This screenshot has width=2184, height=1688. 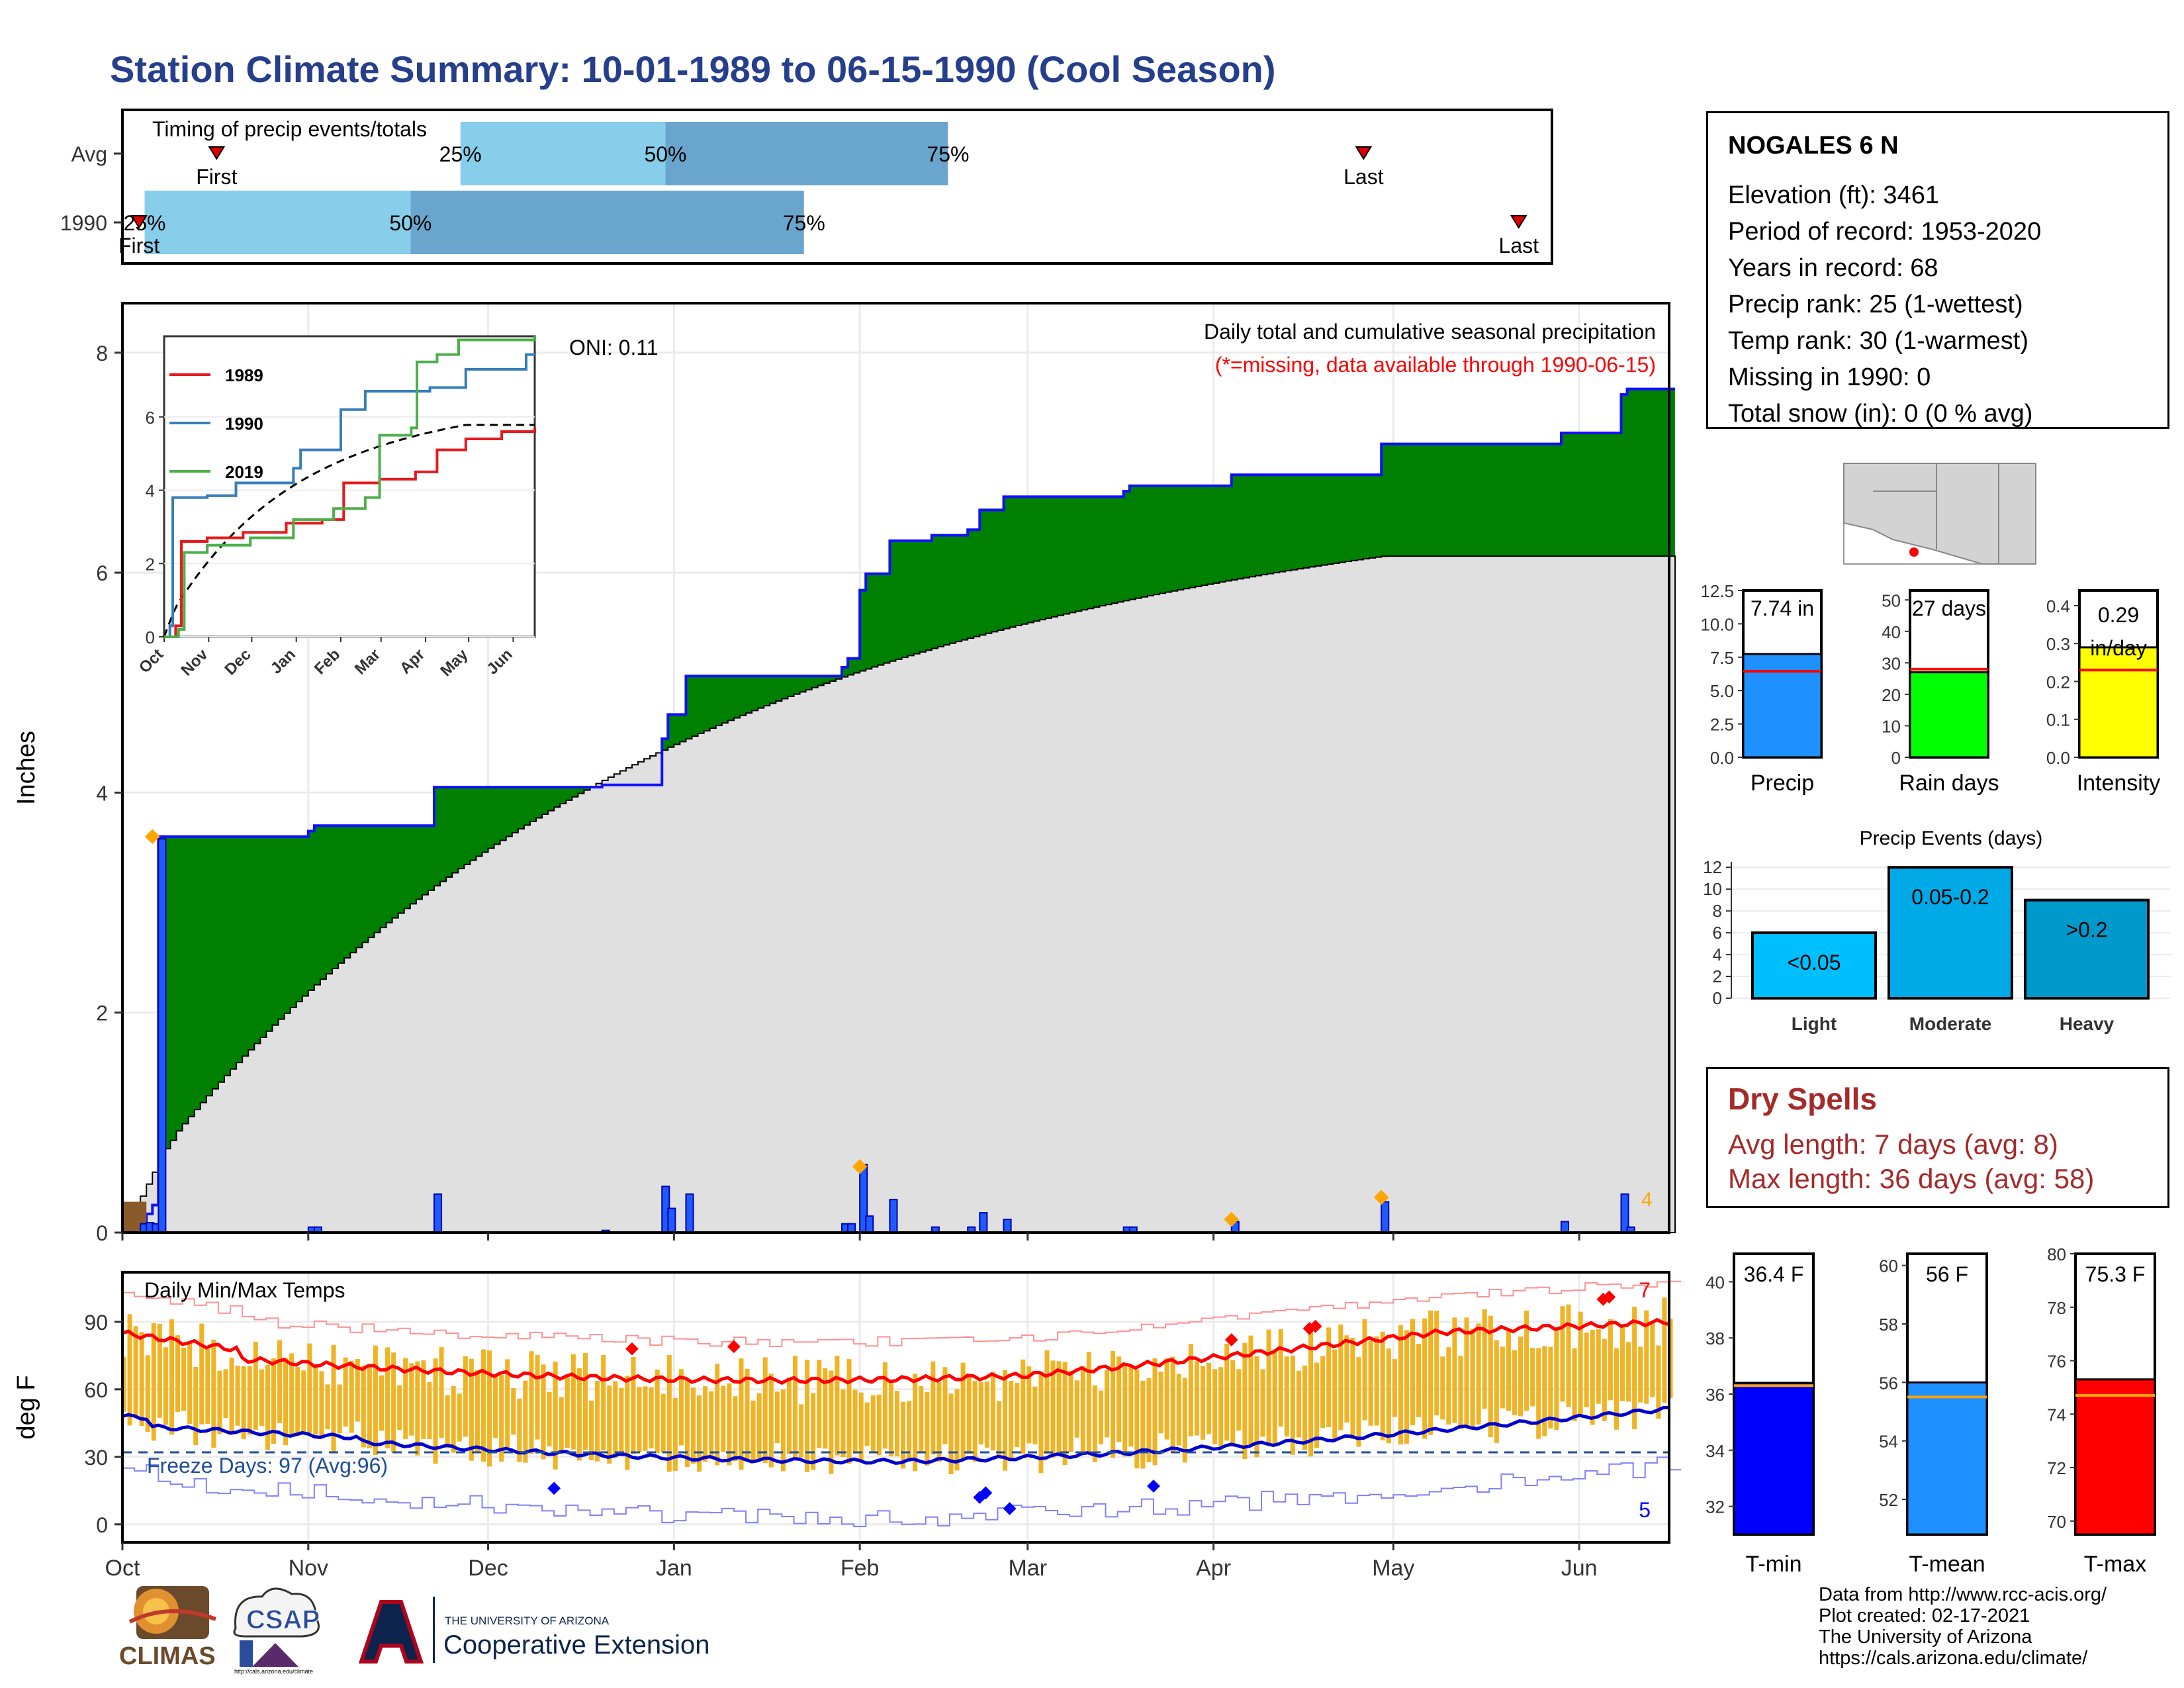 I want to click on temp-bar-t-min: 32 34 36 38 40 36.4 F T-min, so click(x=1760, y=1414).